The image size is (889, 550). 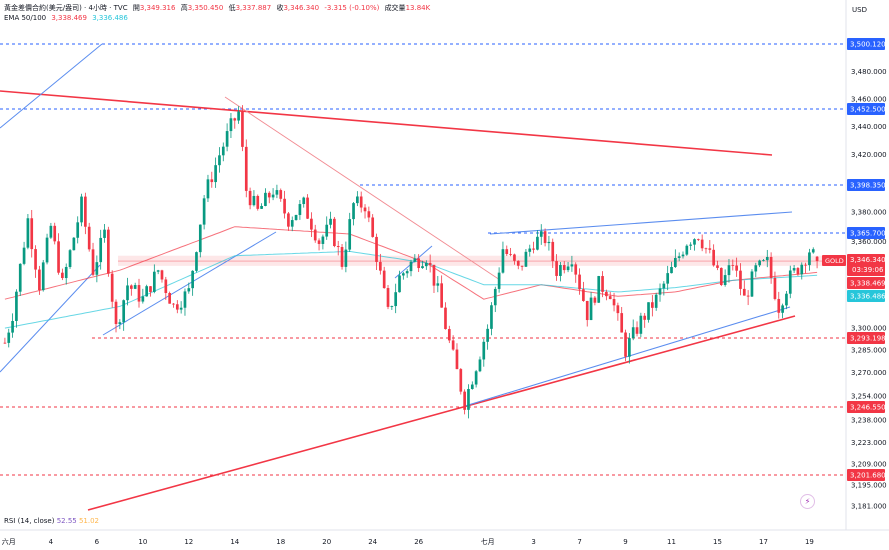 I want to click on currency-label: USD, so click(x=859, y=10).